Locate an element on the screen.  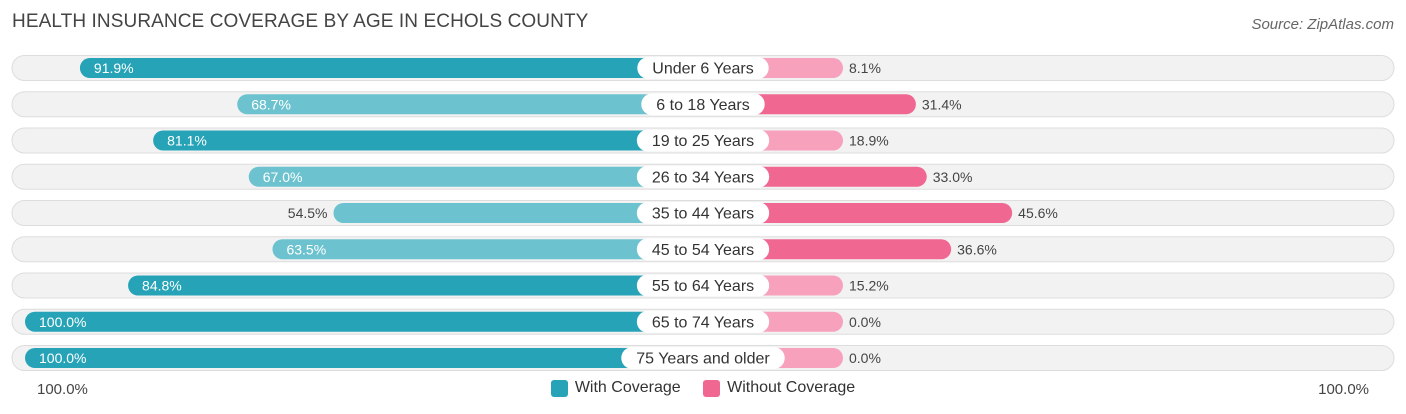
category-label: 6 to 18 Years is located at coordinates (702, 105).